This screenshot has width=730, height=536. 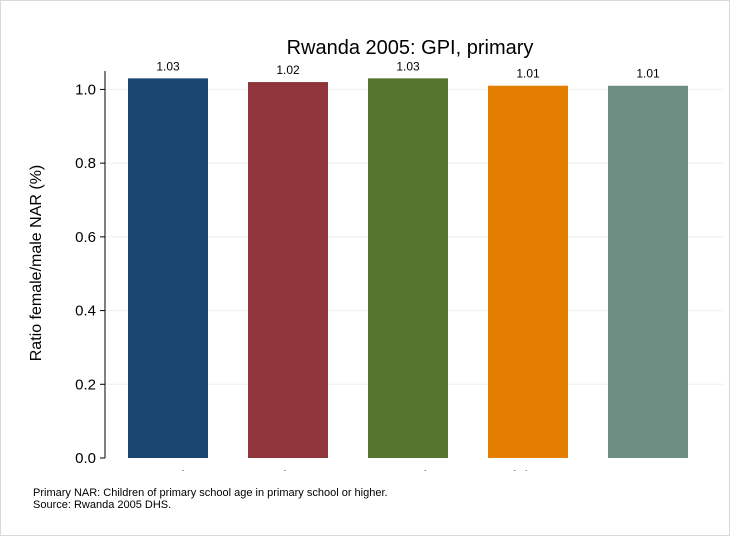 What do you see at coordinates (85, 384) in the screenshot?
I see `y-tick-label: 0.2` at bounding box center [85, 384].